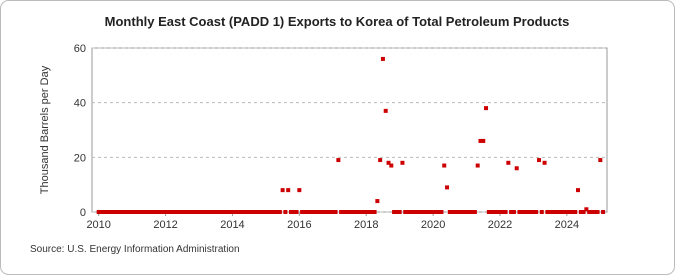 The height and width of the screenshot is (280, 675). Describe the element at coordinates (80, 158) in the screenshot. I see `y-tick-label: 20` at that location.